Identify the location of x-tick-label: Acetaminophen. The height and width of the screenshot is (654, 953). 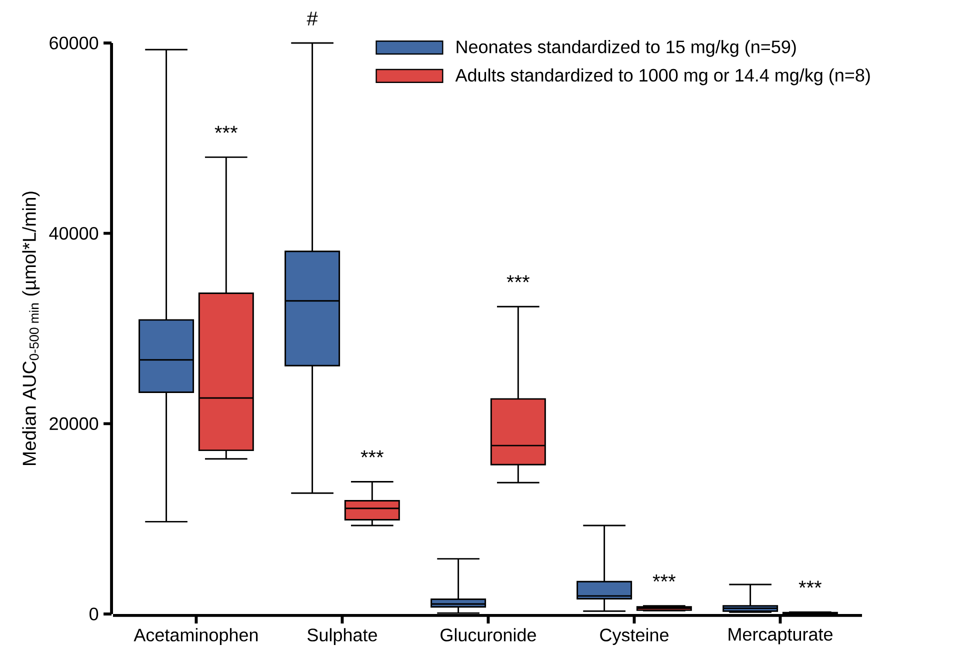
(196, 636).